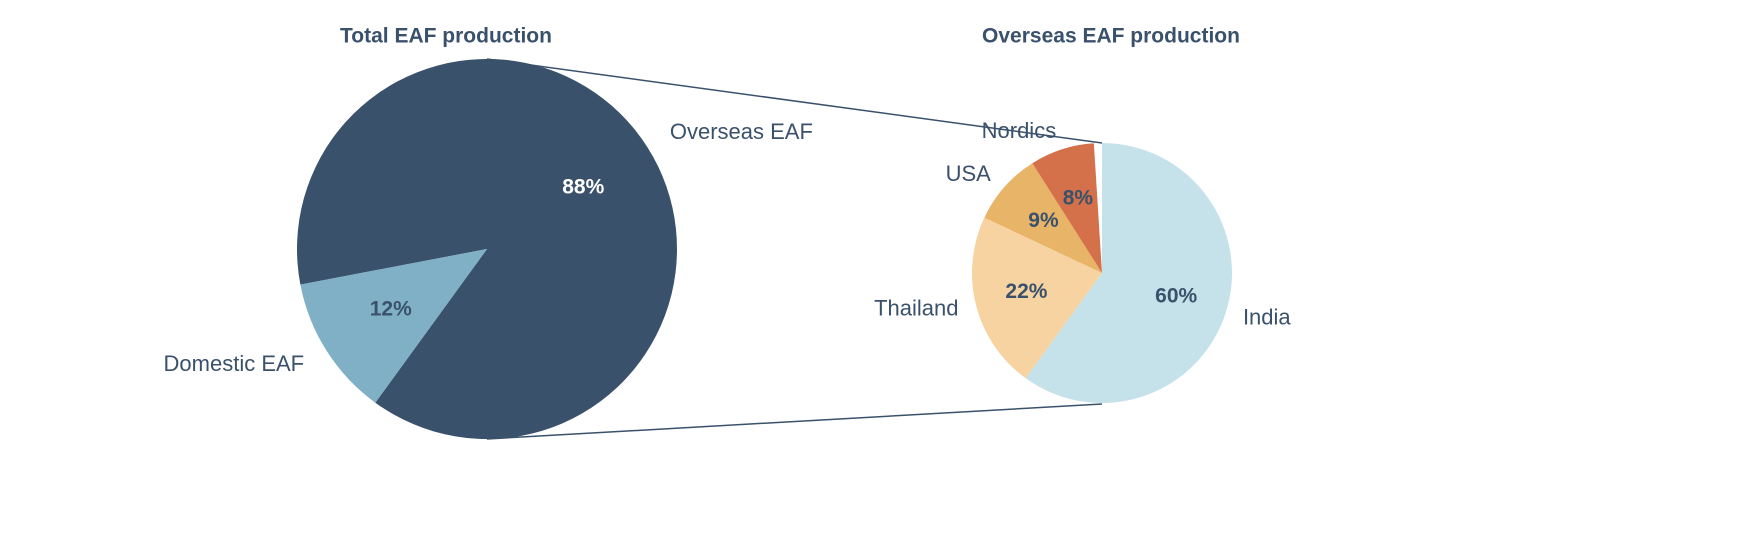  I want to click on chart-title: Overseas EAF production, so click(1111, 36).